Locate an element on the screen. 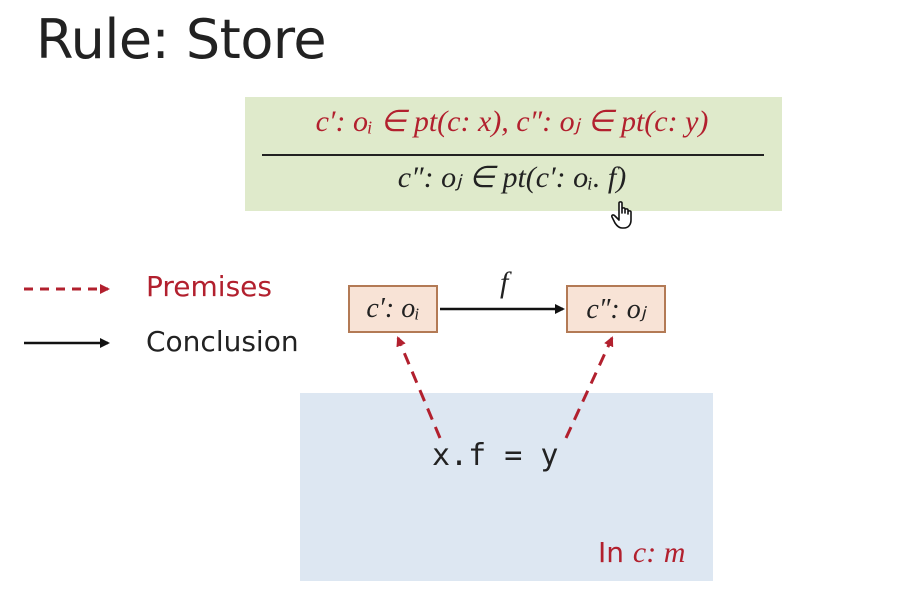 The height and width of the screenshot is (610, 900). hand-cursor-icon is located at coordinates (621, 215).